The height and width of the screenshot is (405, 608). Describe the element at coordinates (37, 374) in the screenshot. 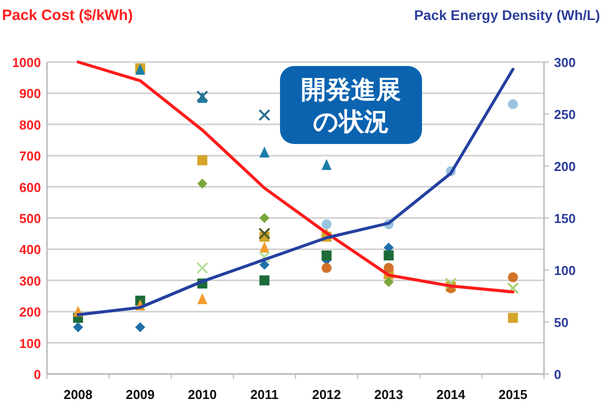

I see `y-tick-label: 0` at that location.